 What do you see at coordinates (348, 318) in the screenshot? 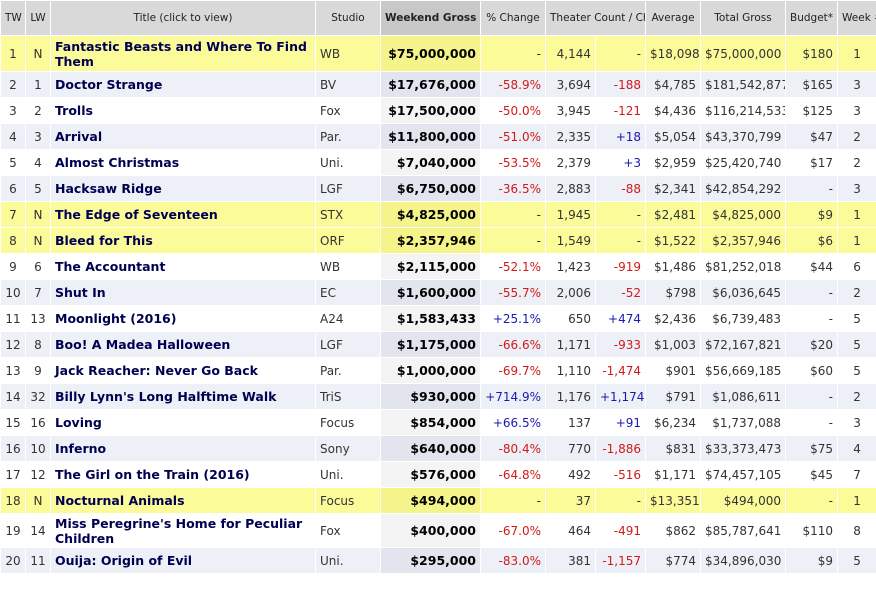
I see `studio: A24` at bounding box center [348, 318].